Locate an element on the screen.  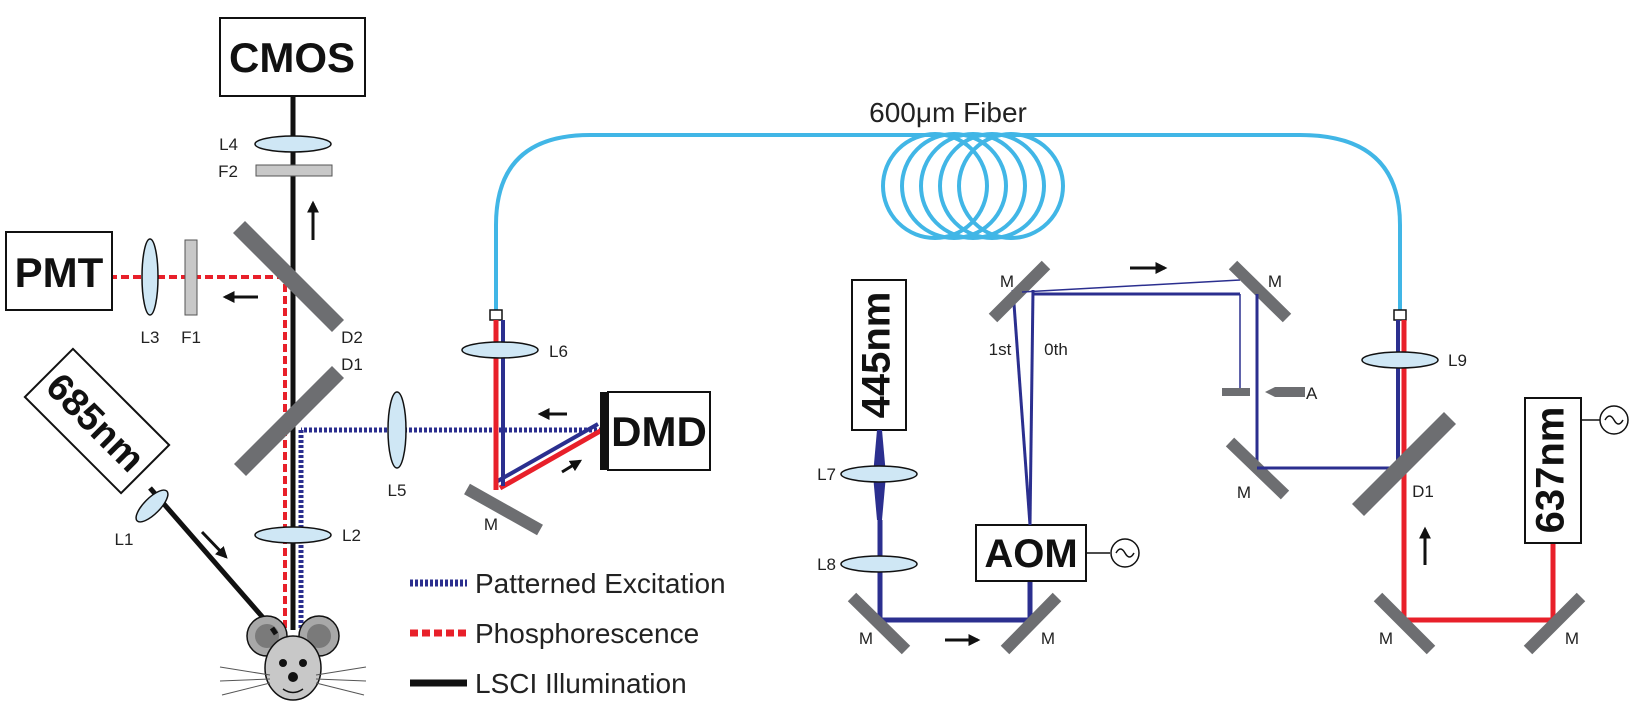
label-m-445-right: M is located at coordinates (1048, 638).